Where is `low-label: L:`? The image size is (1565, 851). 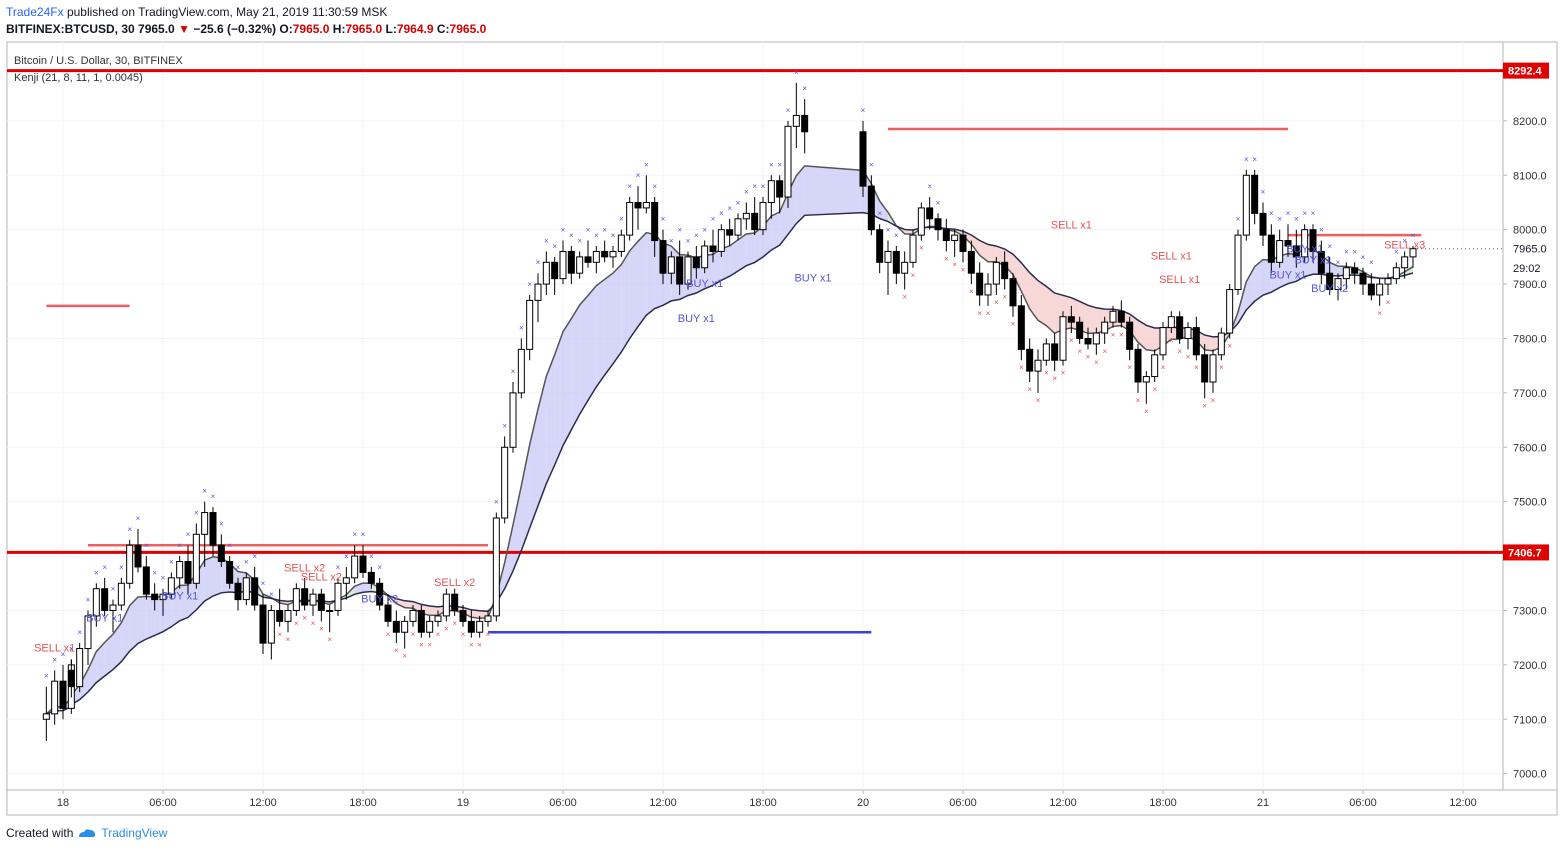
low-label: L: is located at coordinates (391, 29).